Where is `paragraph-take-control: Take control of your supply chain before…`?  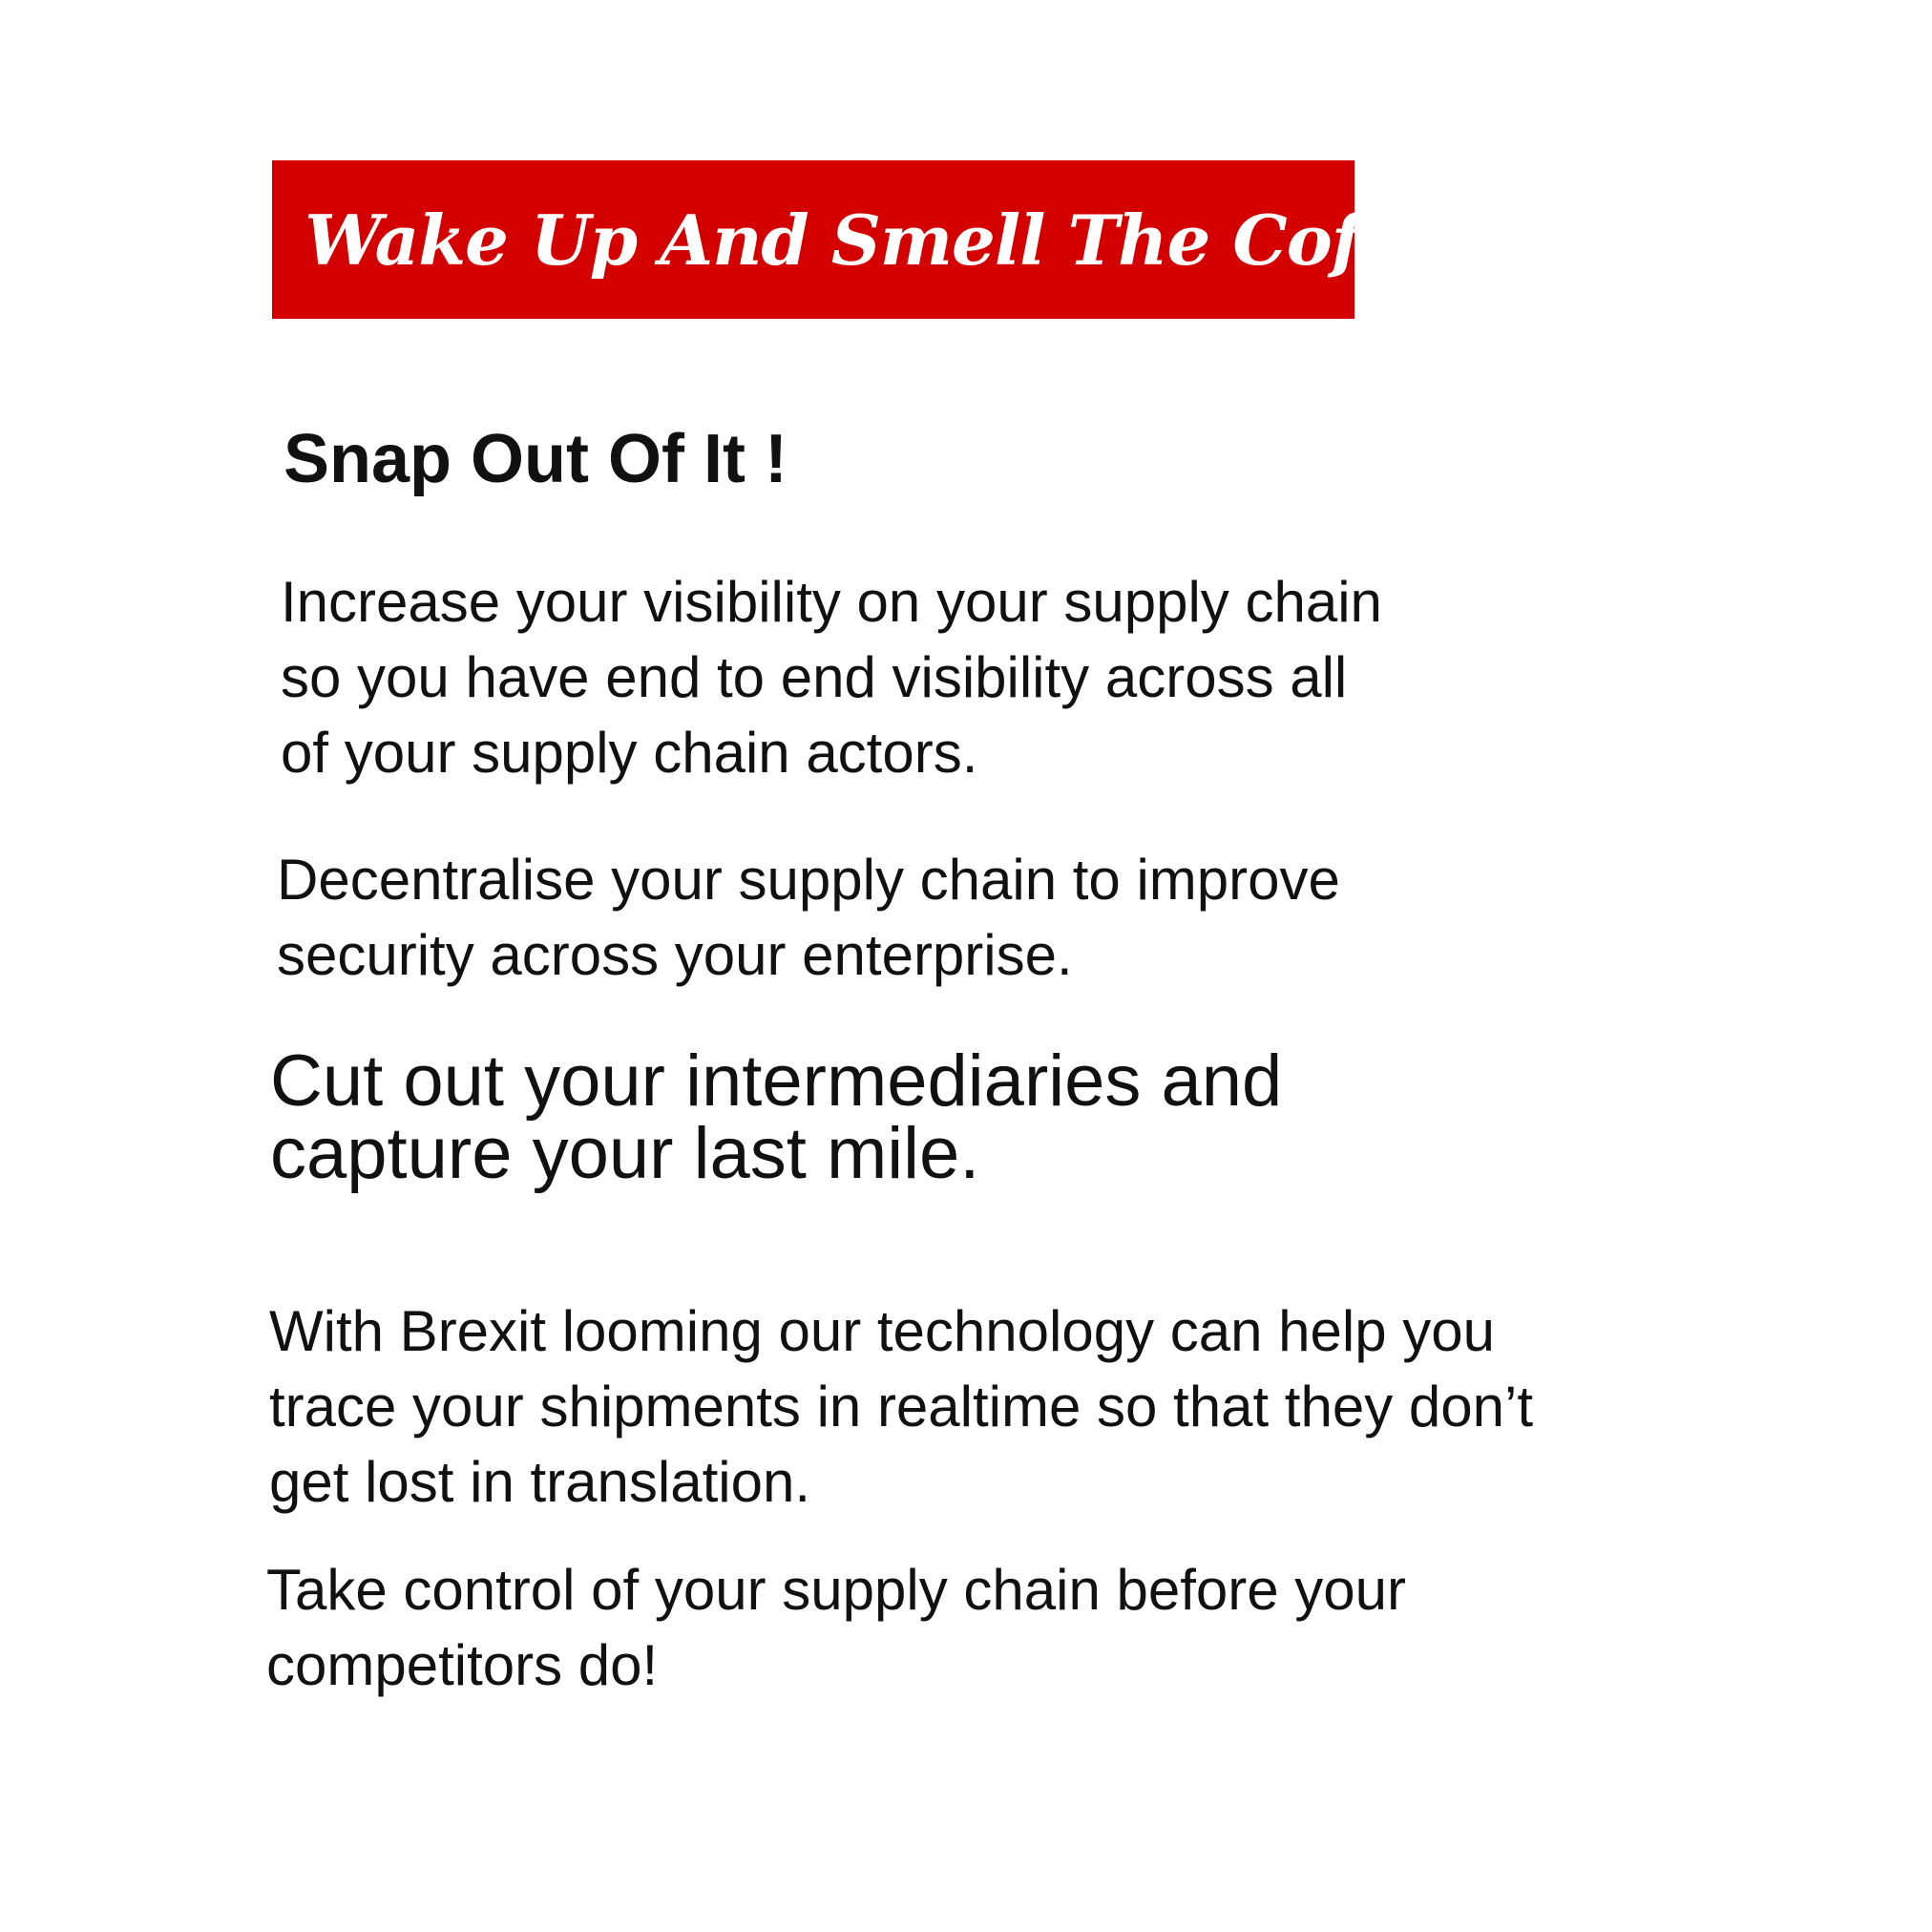
paragraph-take-control: Take control of your supply chain before… is located at coordinates (836, 1627).